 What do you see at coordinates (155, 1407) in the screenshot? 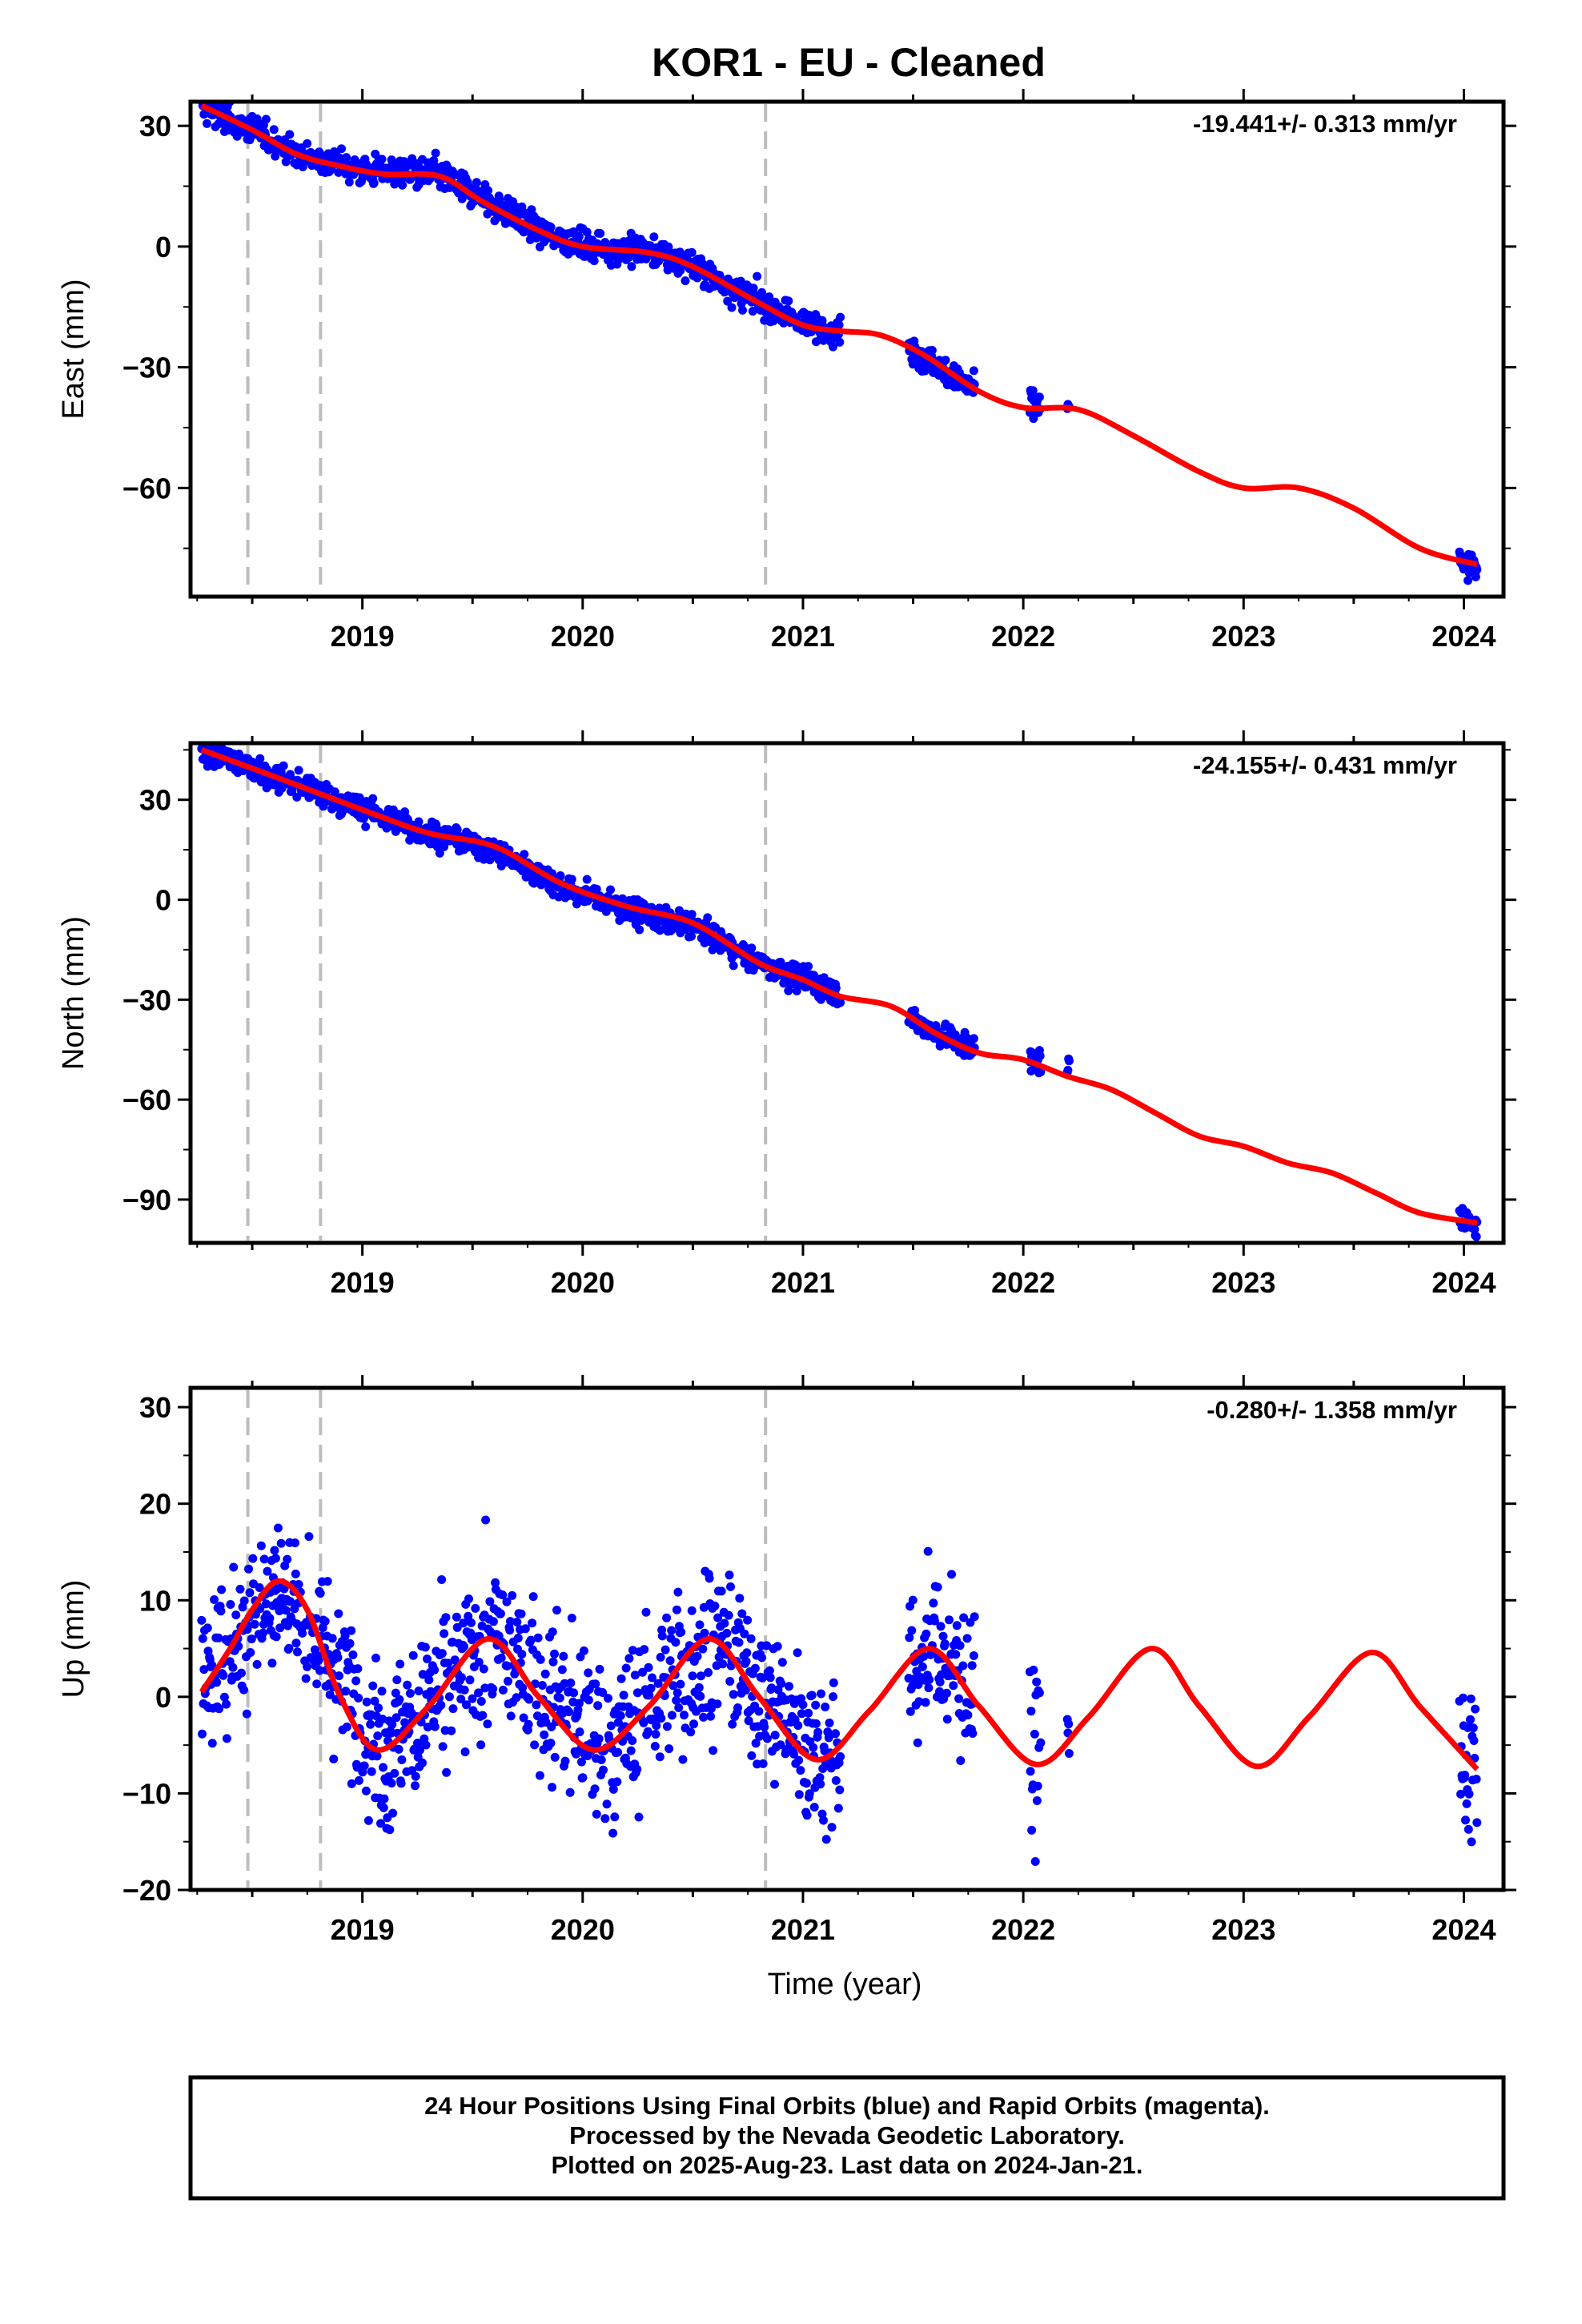
I see `y-tick-label: 30` at bounding box center [155, 1407].